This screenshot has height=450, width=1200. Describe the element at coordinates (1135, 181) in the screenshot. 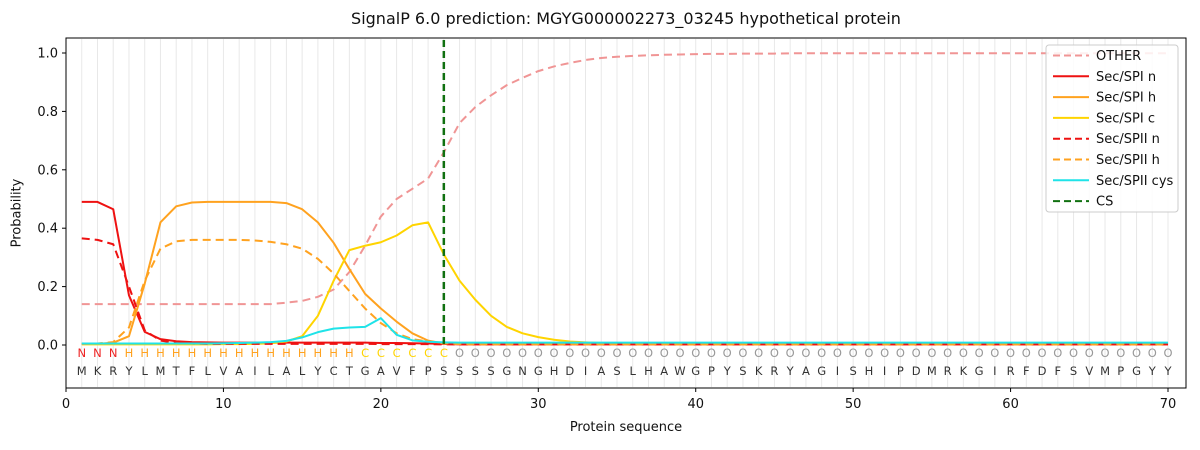

I see `legend-item-label: Sec/SPII cys` at that location.